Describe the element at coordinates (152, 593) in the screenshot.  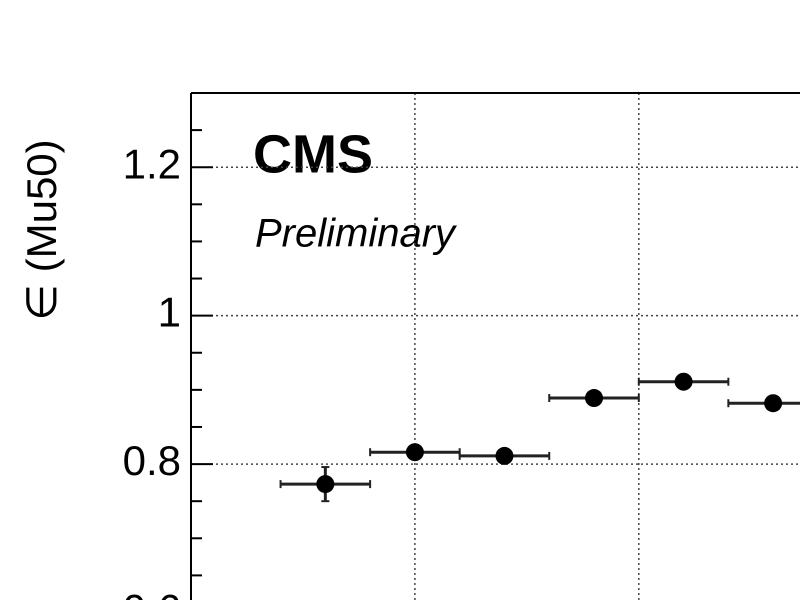
I see `y-tick-label: 0.6` at that location.